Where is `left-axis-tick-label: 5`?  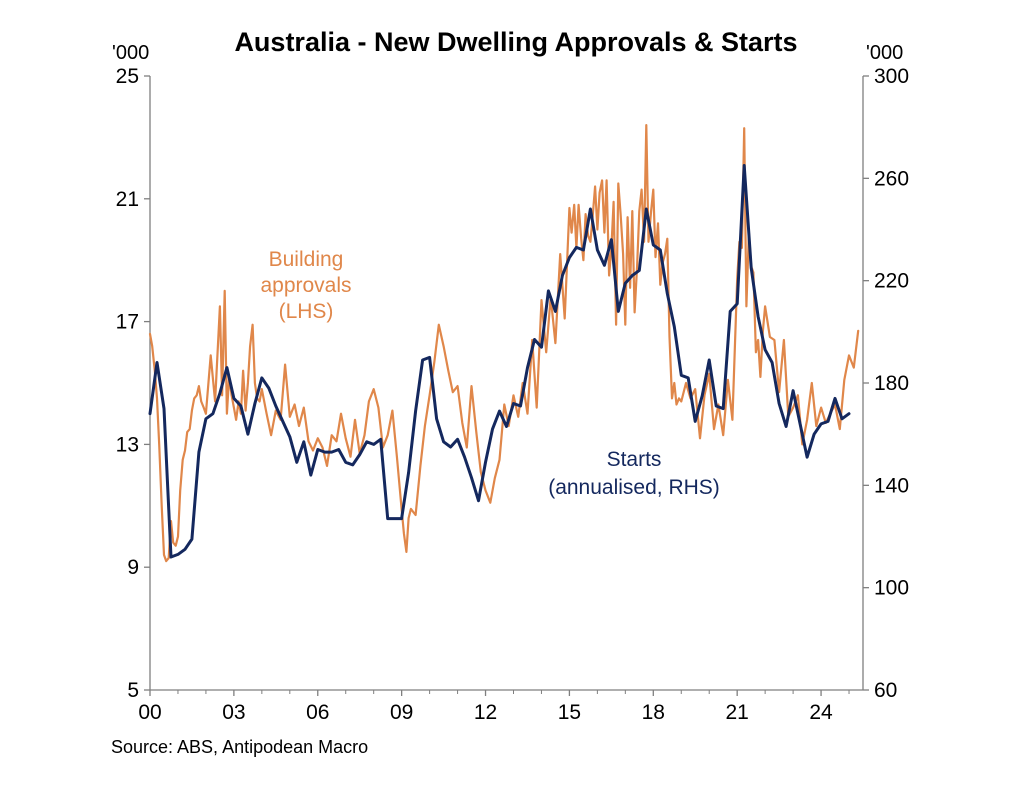 left-axis-tick-label: 5 is located at coordinates (133, 690).